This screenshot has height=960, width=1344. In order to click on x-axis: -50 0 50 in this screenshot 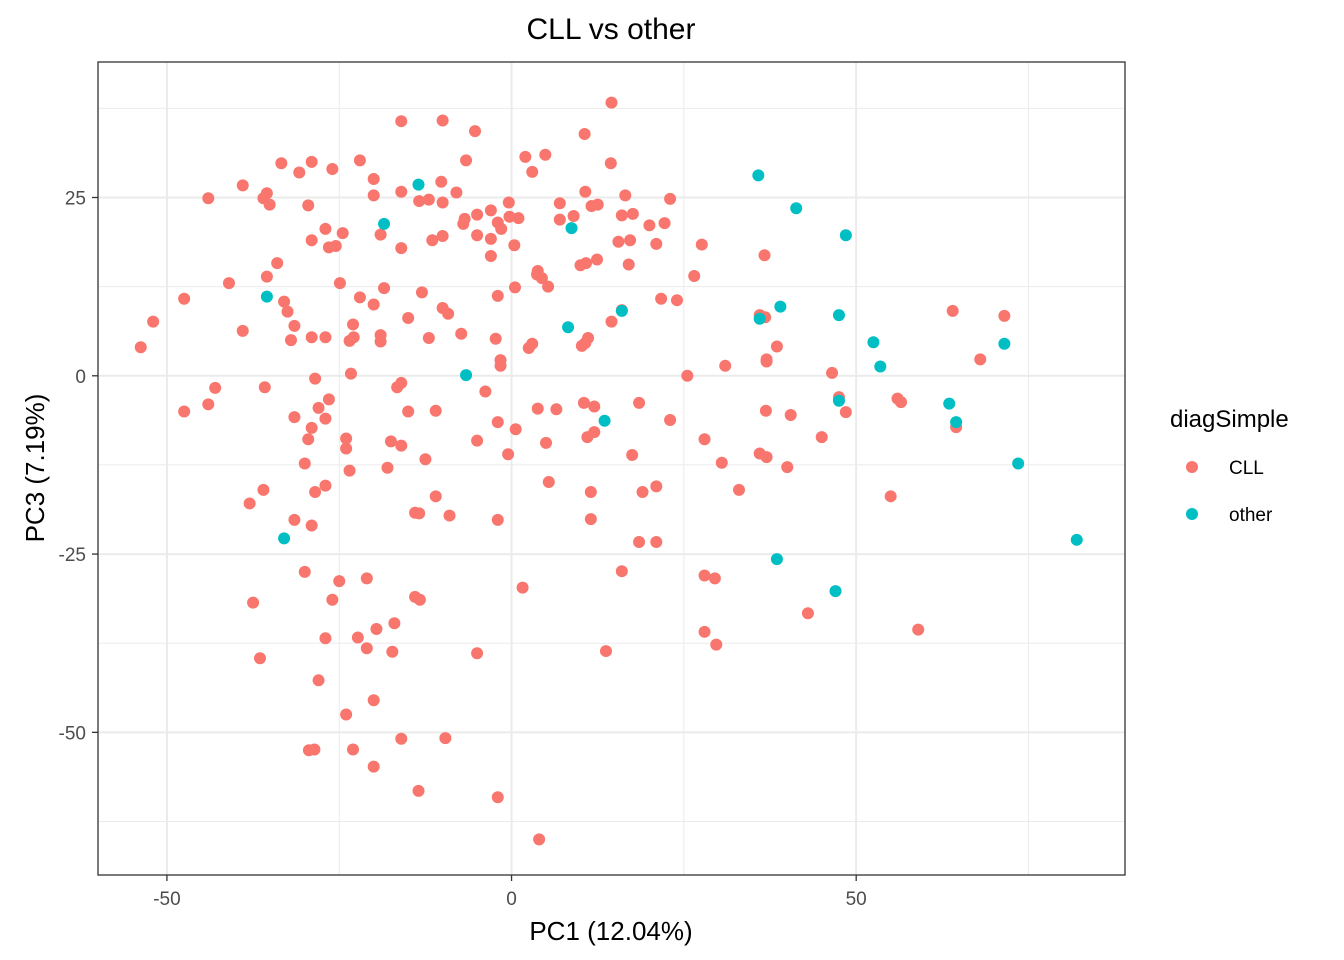, I will do `click(510, 892)`.